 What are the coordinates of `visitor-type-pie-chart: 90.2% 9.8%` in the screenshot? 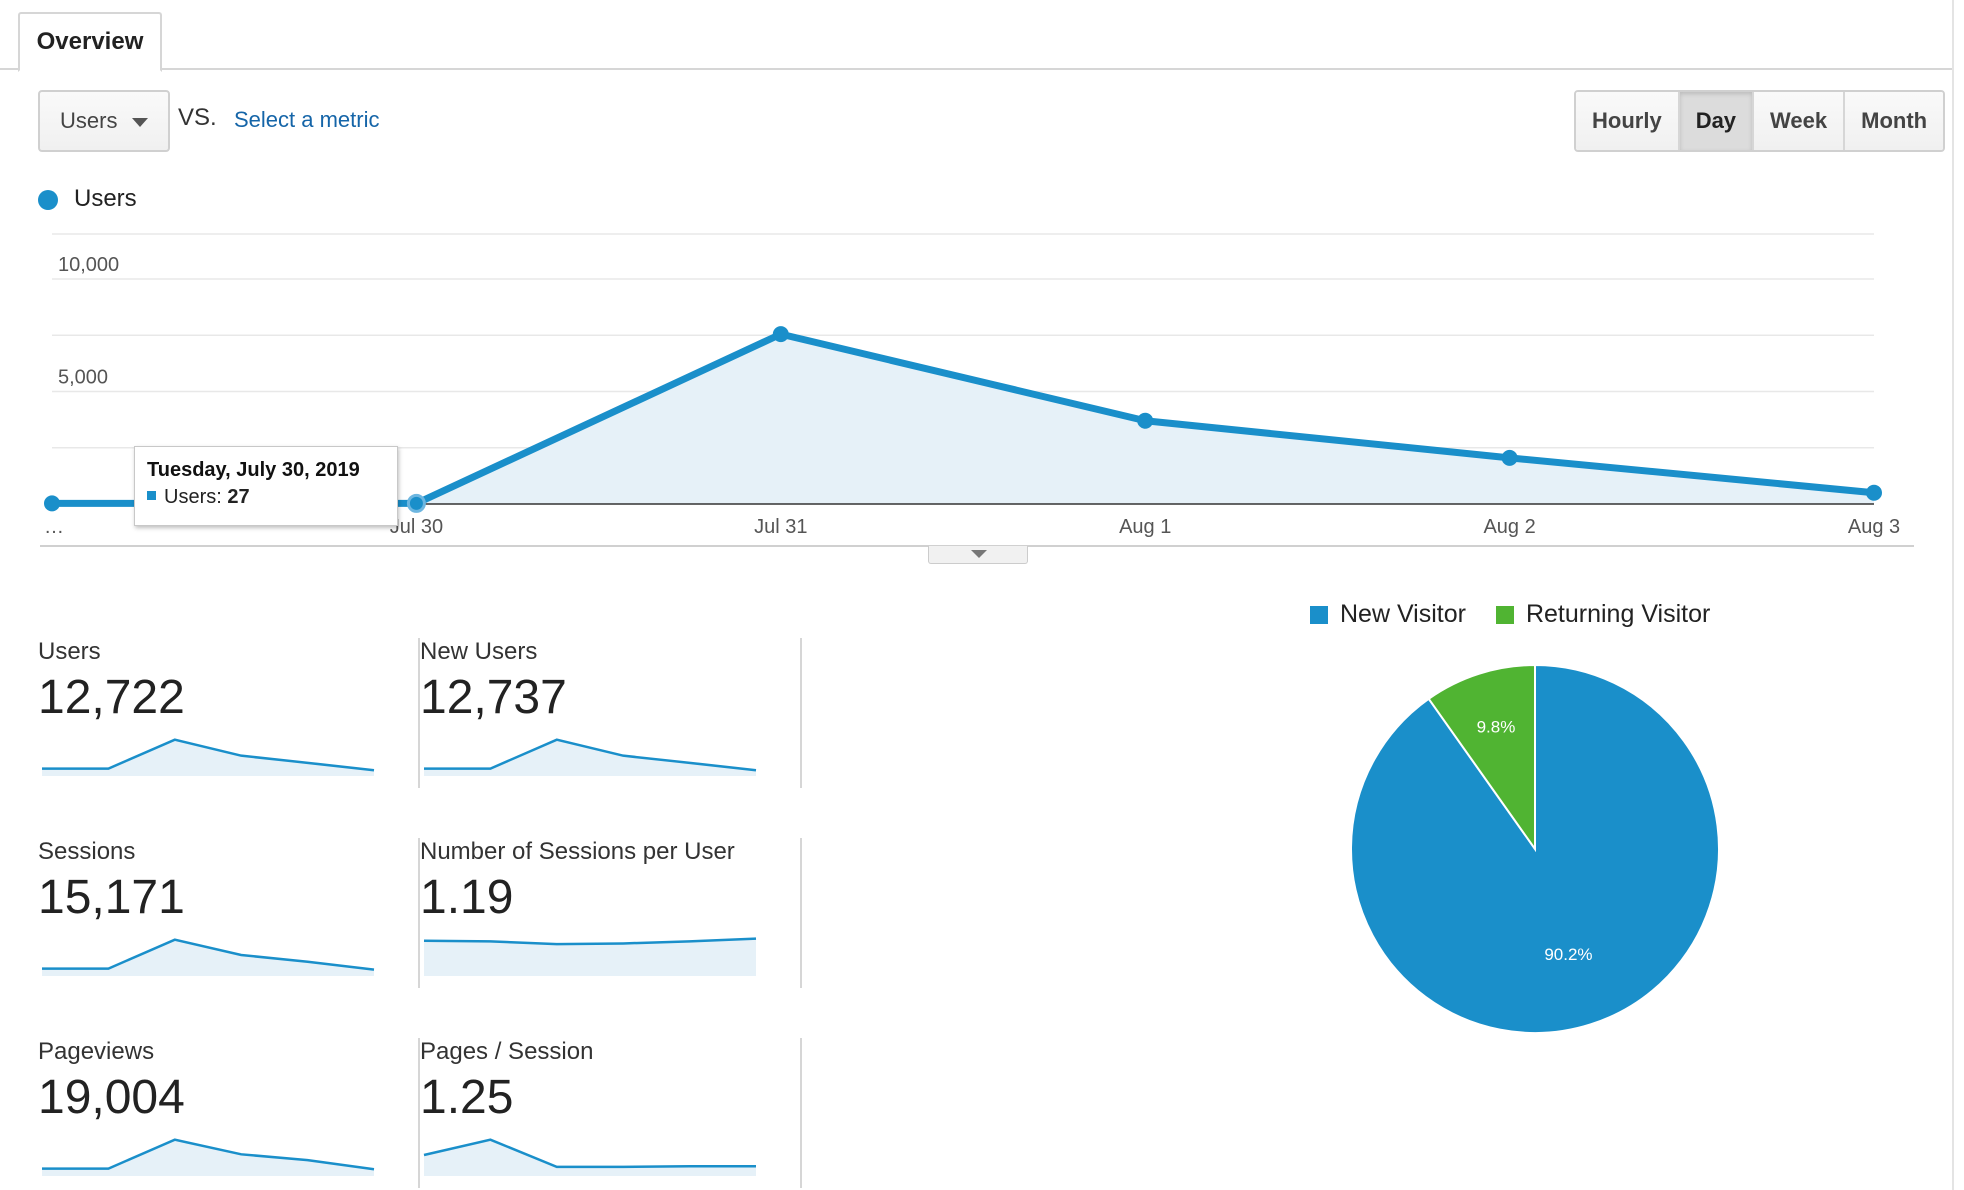 It's located at (1535, 849).